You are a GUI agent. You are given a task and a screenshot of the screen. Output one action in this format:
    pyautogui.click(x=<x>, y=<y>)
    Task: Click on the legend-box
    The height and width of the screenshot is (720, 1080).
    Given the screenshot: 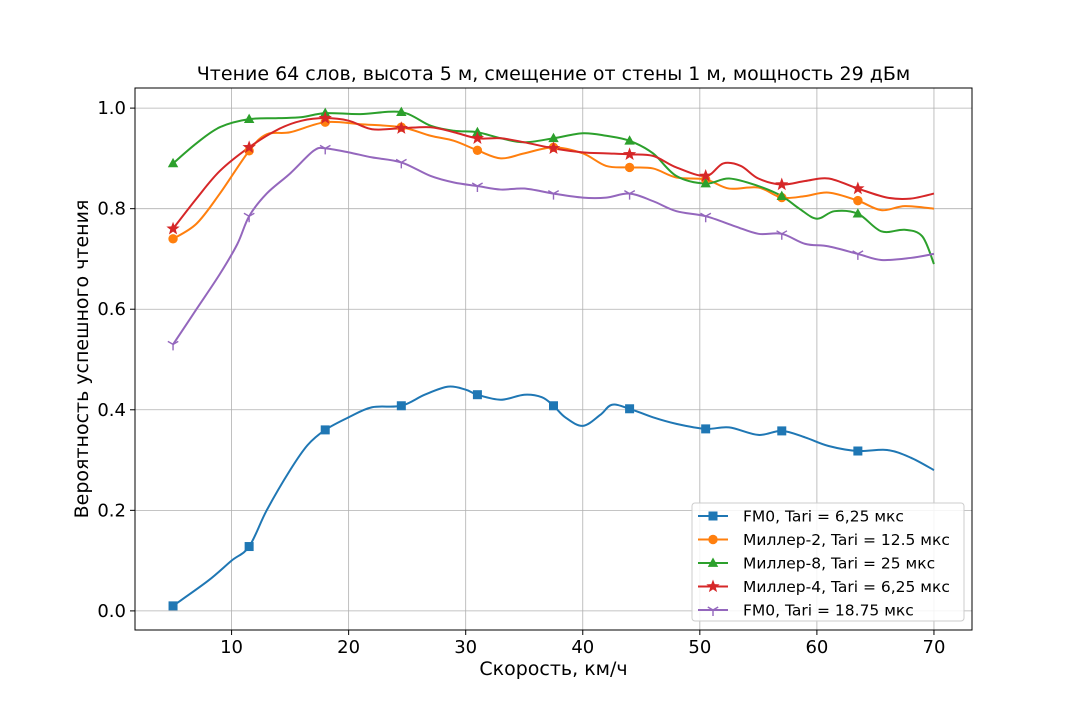 What is the action you would take?
    pyautogui.click(x=828, y=562)
    